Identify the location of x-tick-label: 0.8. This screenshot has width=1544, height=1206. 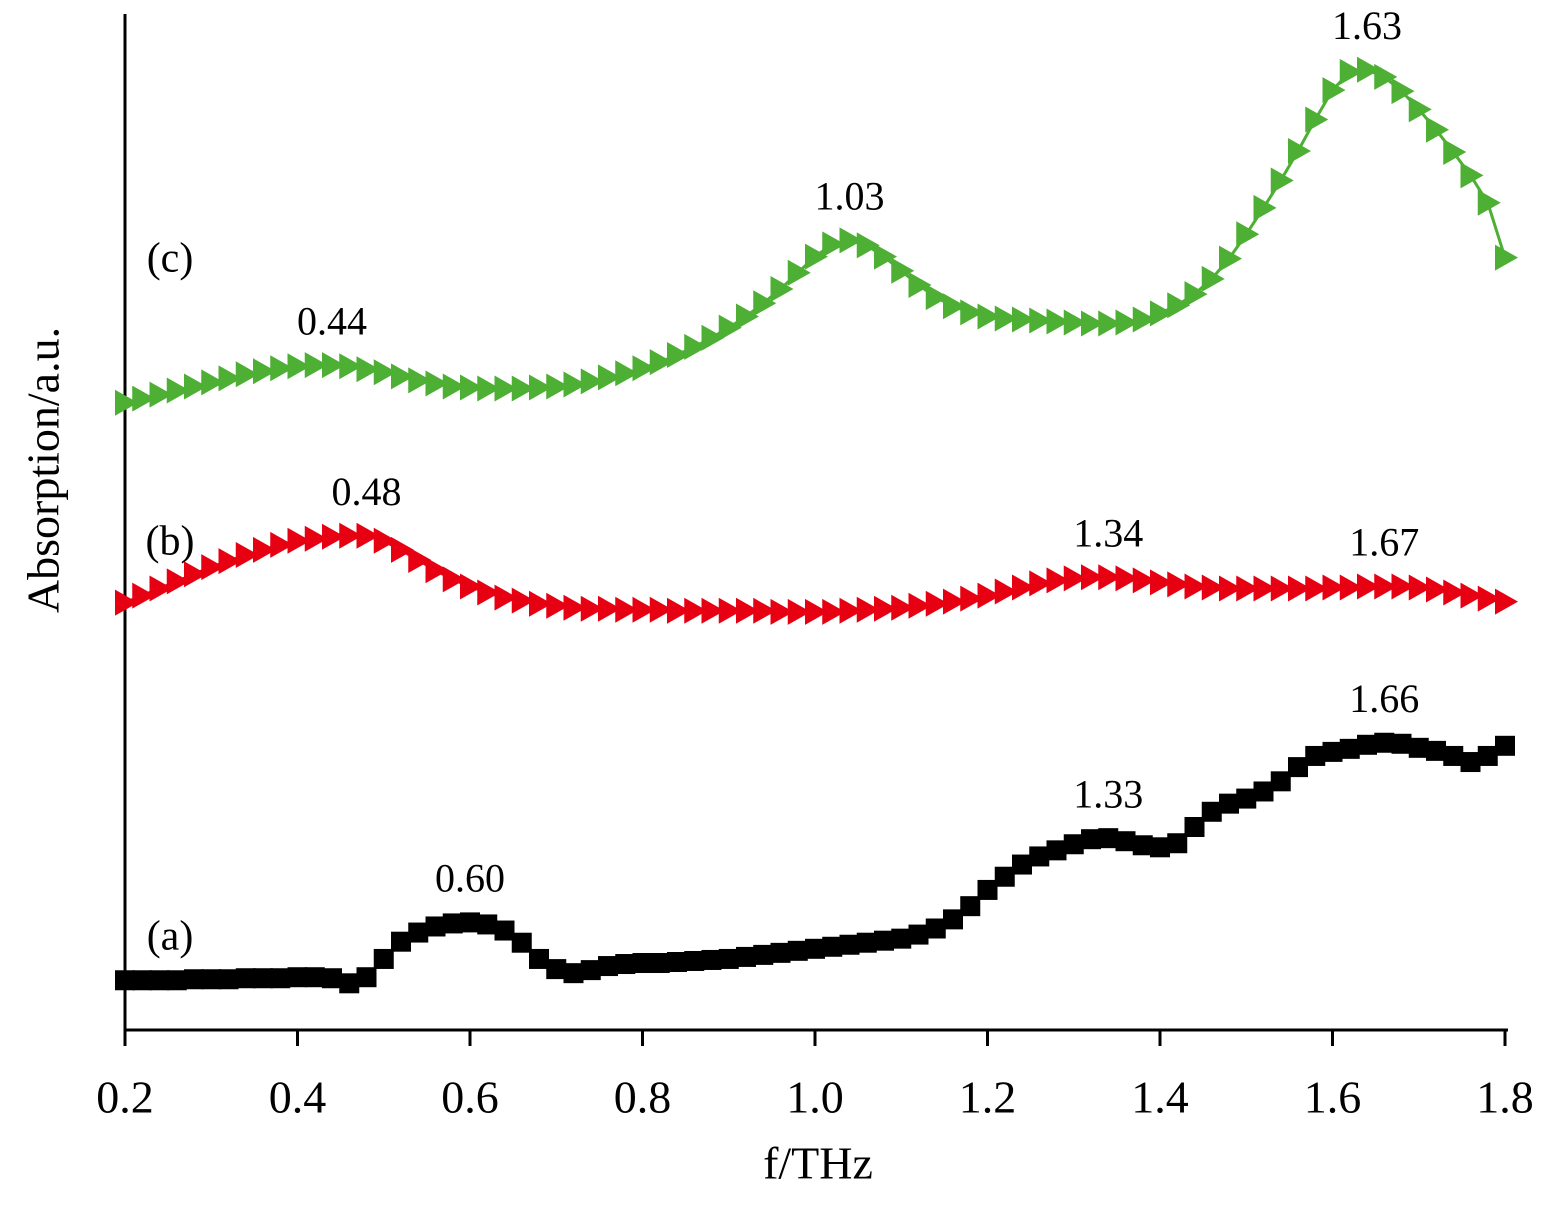
(643, 1097).